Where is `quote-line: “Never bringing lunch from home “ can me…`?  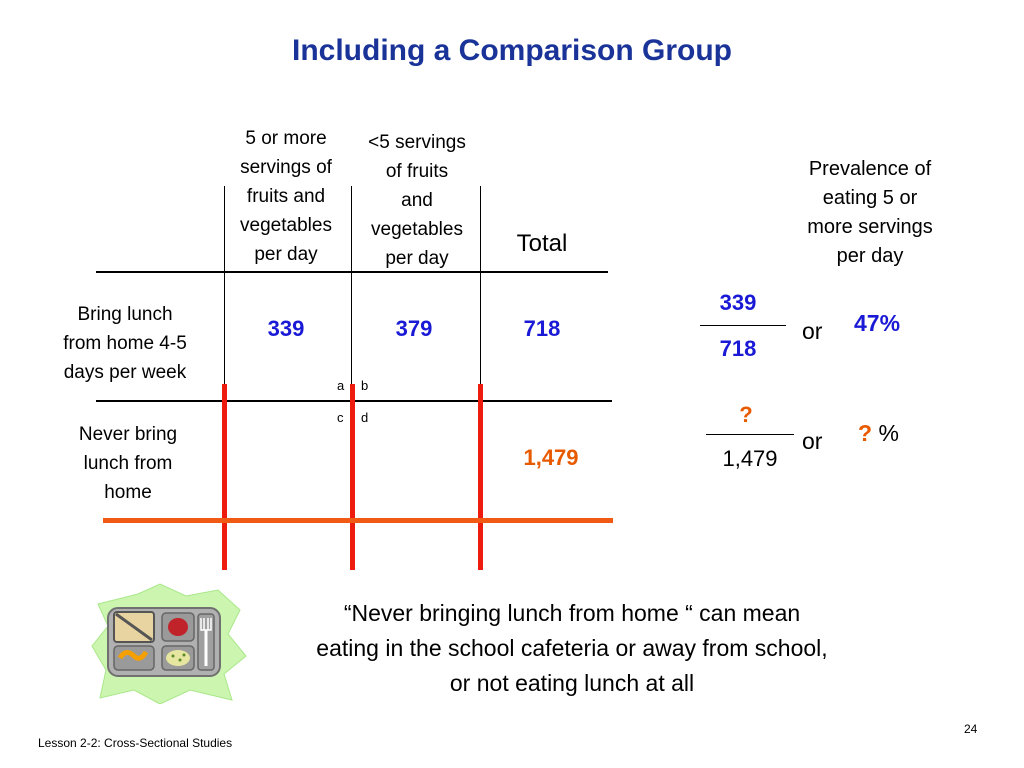 quote-line: “Never bringing lunch from home “ can me… is located at coordinates (572, 613).